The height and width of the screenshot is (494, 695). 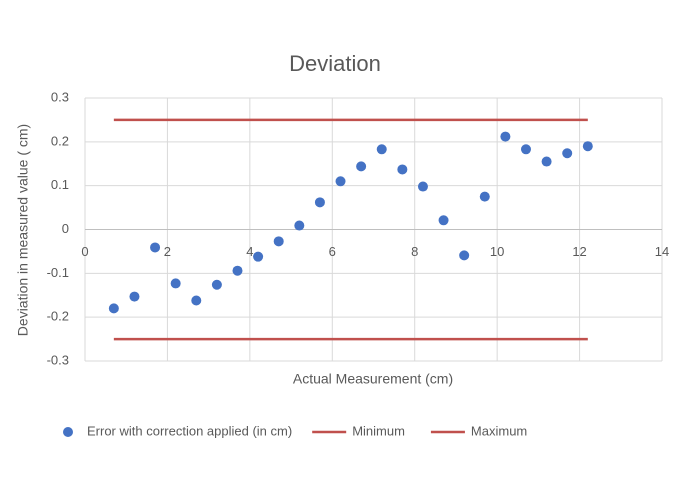 What do you see at coordinates (60, 96) in the screenshot?
I see `y-tick-label: 0.3` at bounding box center [60, 96].